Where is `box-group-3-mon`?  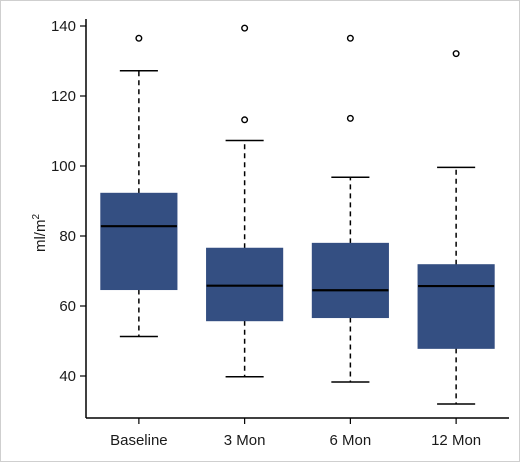 box-group-3-mon is located at coordinates (245, 201).